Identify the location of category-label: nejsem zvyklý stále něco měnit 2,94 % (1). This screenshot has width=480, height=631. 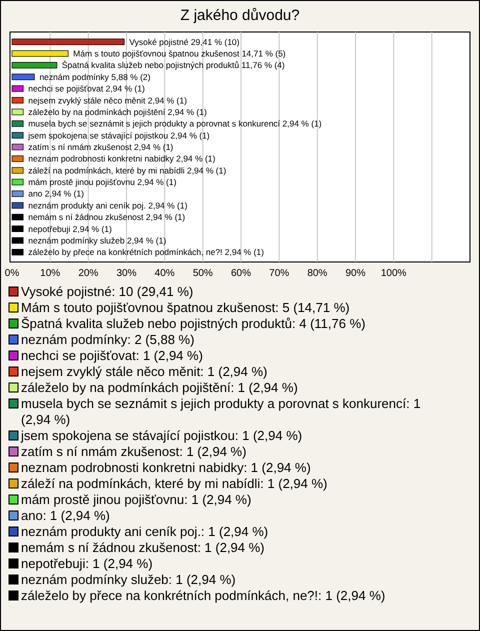
(107, 100).